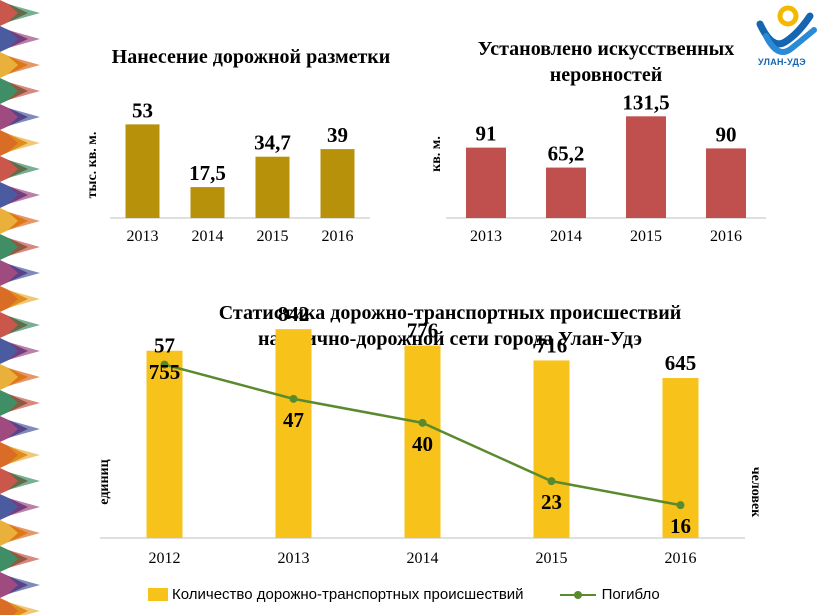 This screenshot has height=615, width=820. Describe the element at coordinates (164, 444) in the screenshot. I see `chart3-bar-2012` at that location.